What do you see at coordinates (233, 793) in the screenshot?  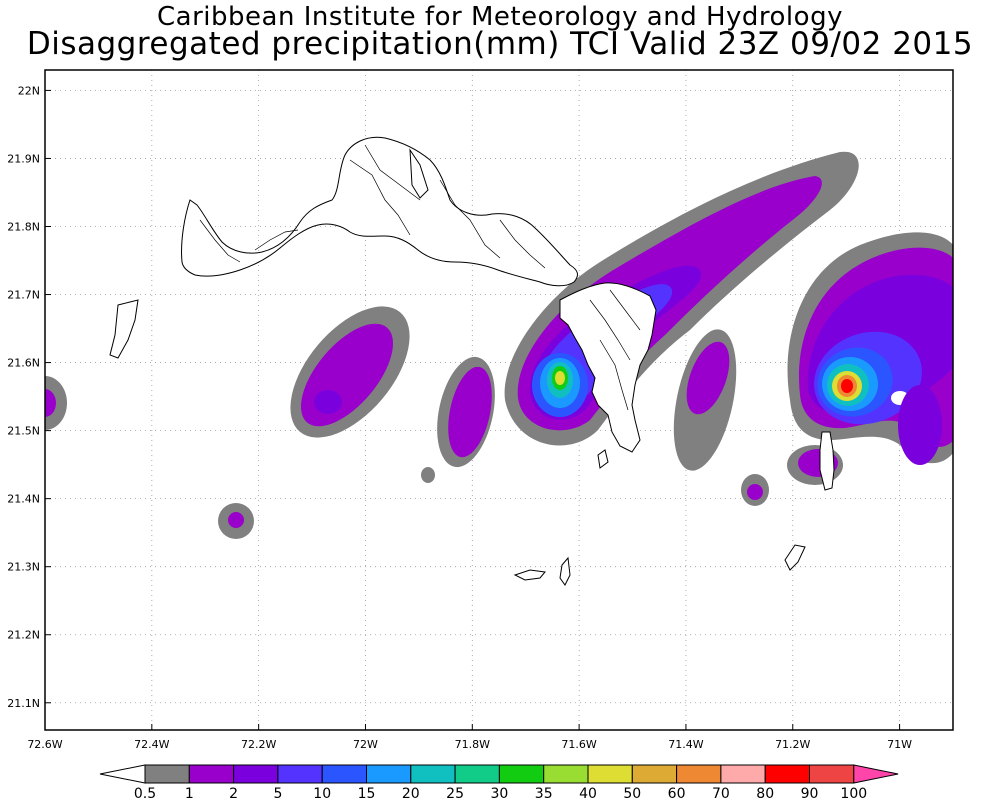 I see `colorbar-label: 2` at bounding box center [233, 793].